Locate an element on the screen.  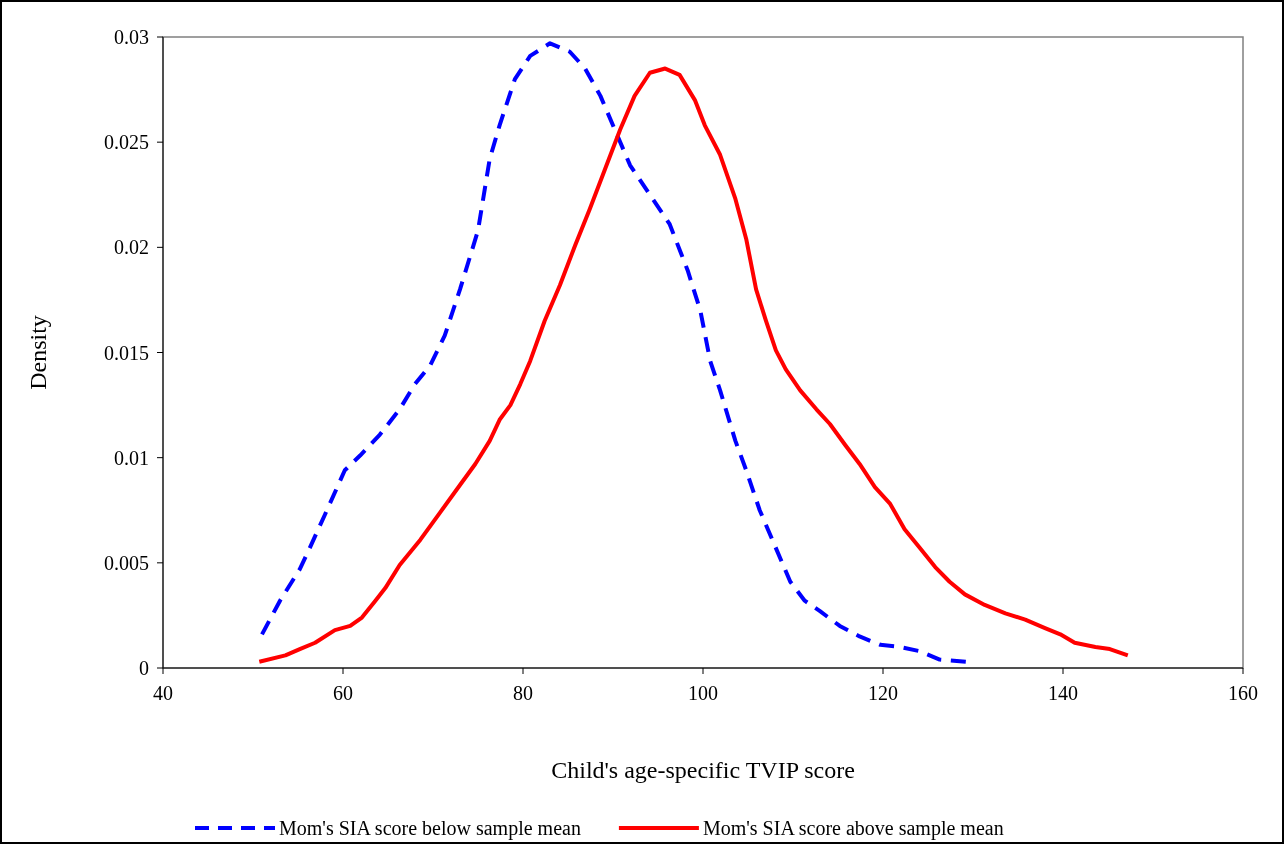
x-tick-label: 120 is located at coordinates (883, 693).